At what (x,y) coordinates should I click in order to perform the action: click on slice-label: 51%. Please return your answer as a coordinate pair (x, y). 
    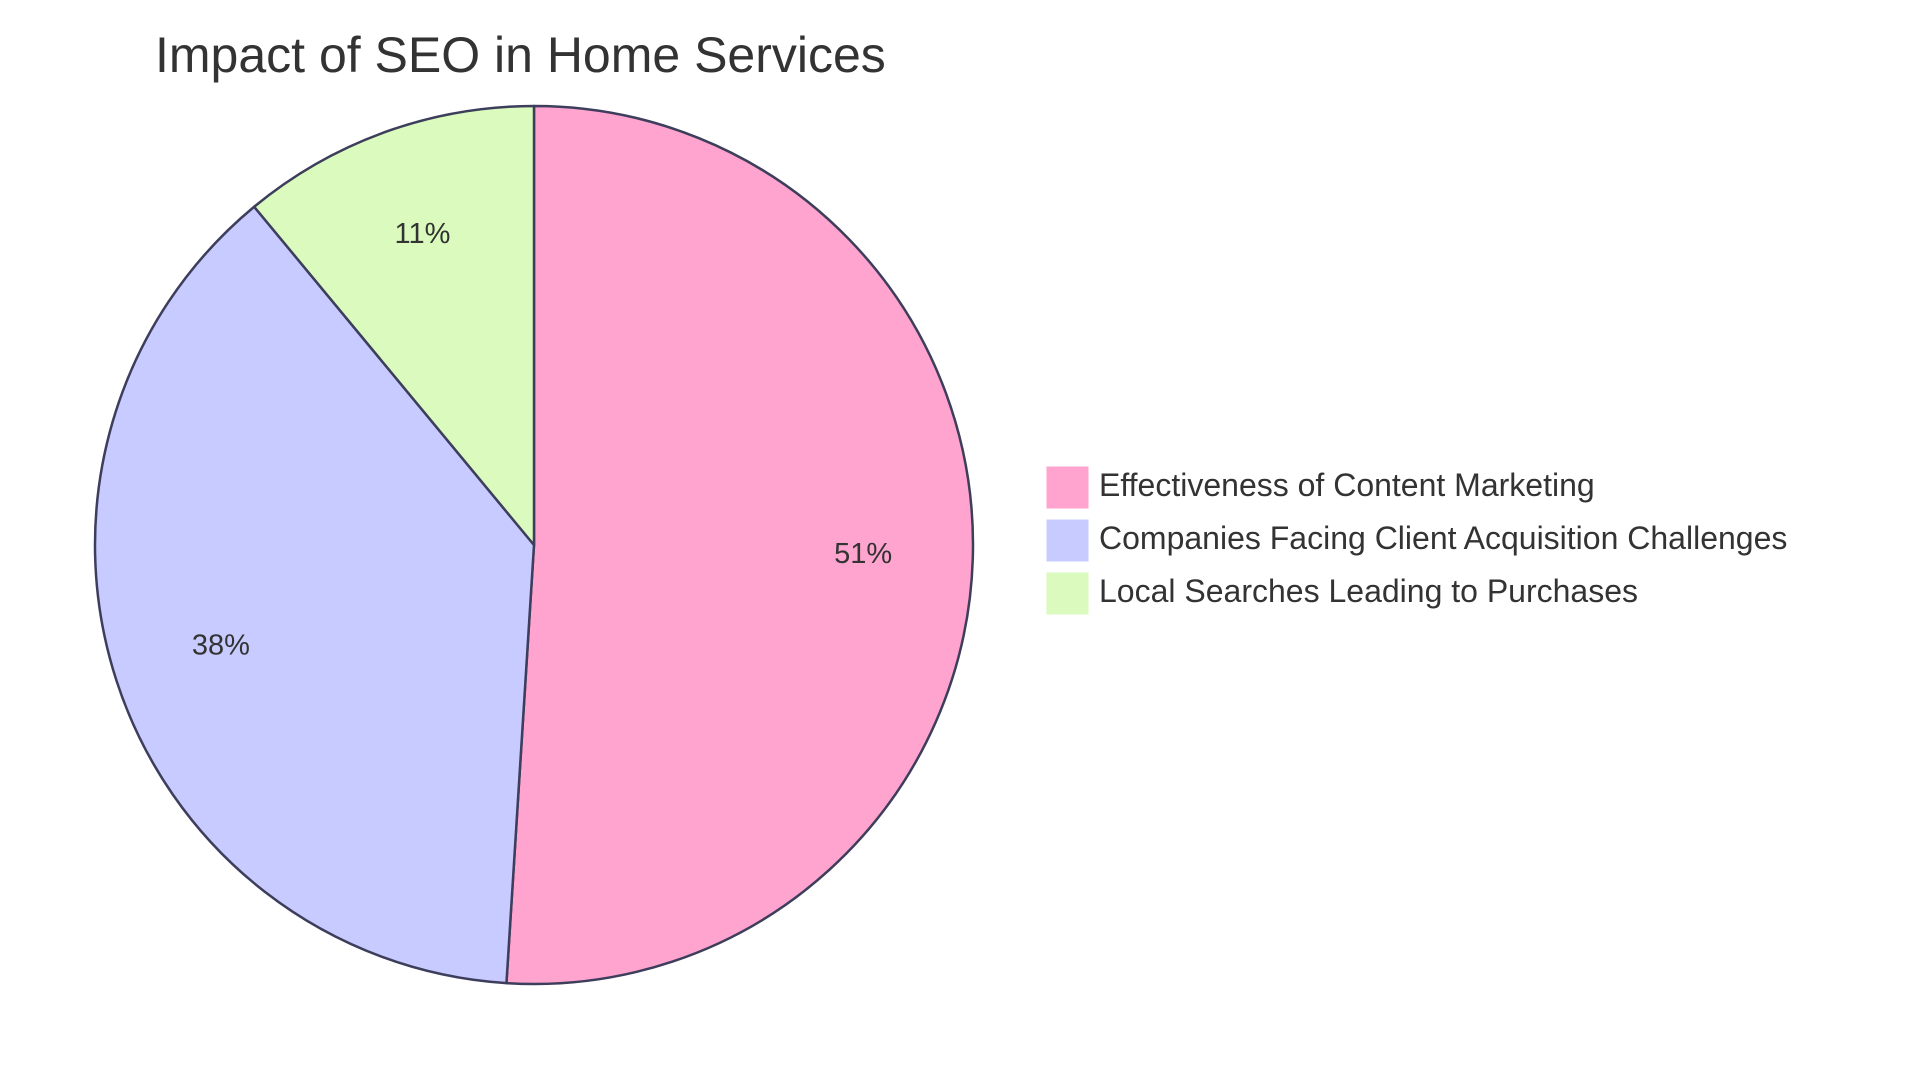
    Looking at the image, I should click on (863, 554).